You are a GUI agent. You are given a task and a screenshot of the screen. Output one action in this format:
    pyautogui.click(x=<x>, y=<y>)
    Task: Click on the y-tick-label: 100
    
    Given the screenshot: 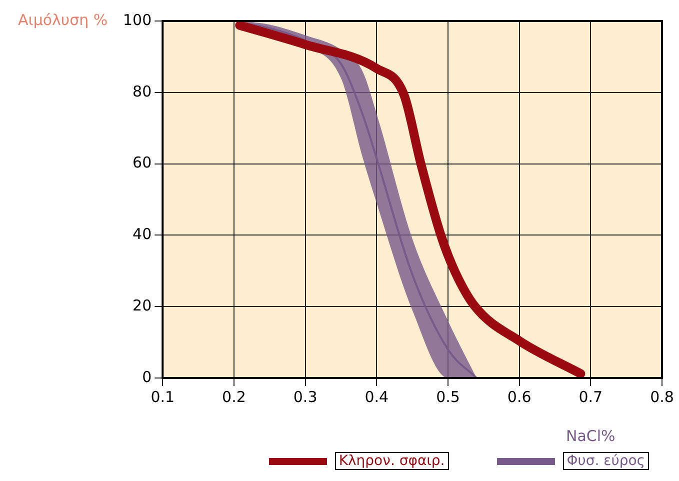 What is the action you would take?
    pyautogui.click(x=137, y=19)
    